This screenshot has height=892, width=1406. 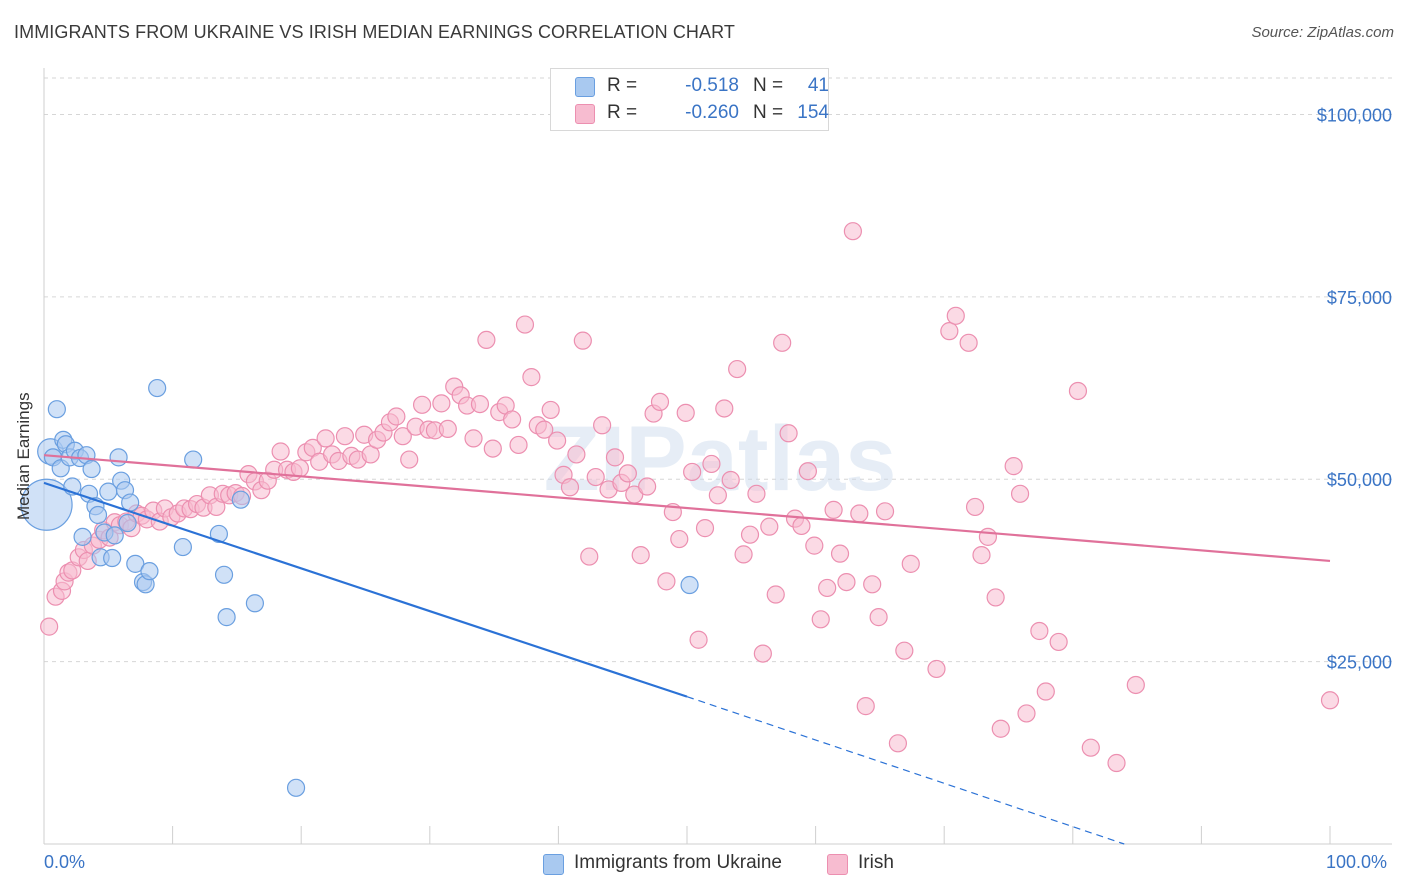 What do you see at coordinates (712, 112) in the screenshot?
I see `r-value: -0.260` at bounding box center [712, 112].